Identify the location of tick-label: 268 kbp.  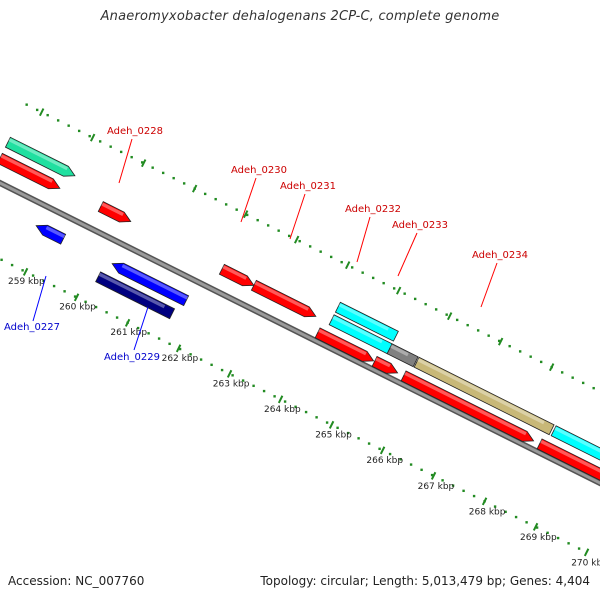
(487, 512).